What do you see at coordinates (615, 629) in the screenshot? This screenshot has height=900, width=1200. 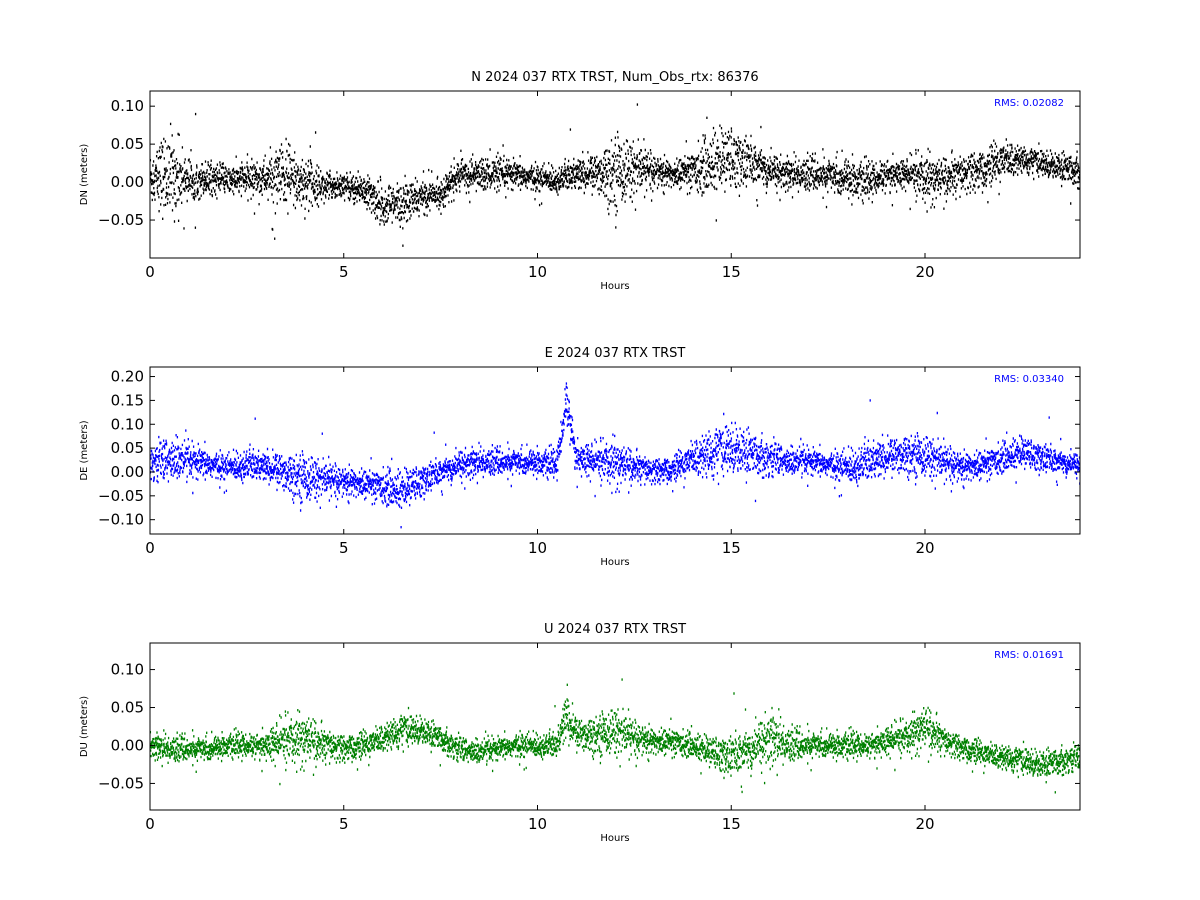 I see `panel-title-u: U 2024 037 RTX TRST` at bounding box center [615, 629].